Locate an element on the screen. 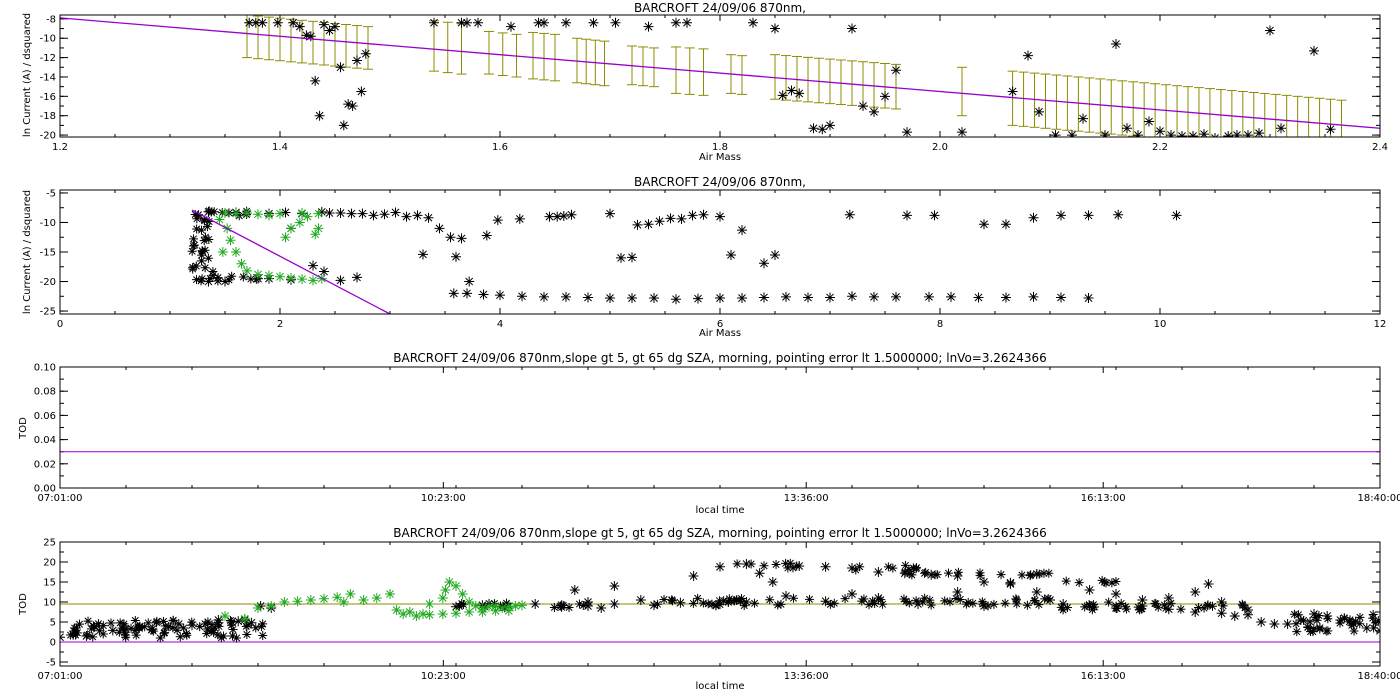 Image resolution: width=1400 pixels, height=700 pixels. panel-4-ytick-label: 20 is located at coordinates (49, 563).